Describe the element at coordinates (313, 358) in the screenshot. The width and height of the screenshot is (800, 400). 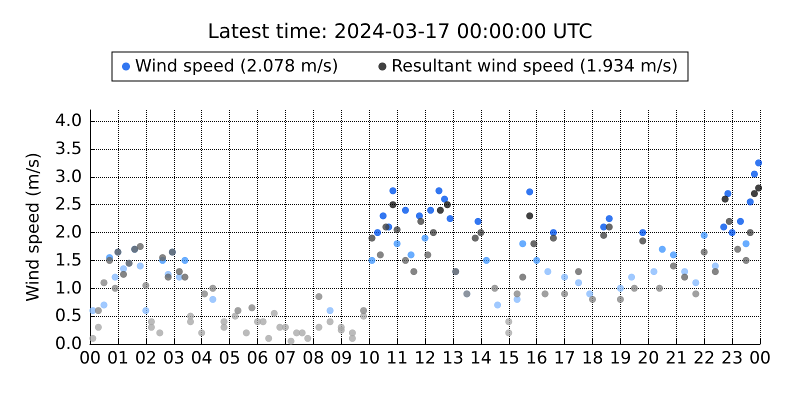
I see `x-tick-label: 08` at that location.